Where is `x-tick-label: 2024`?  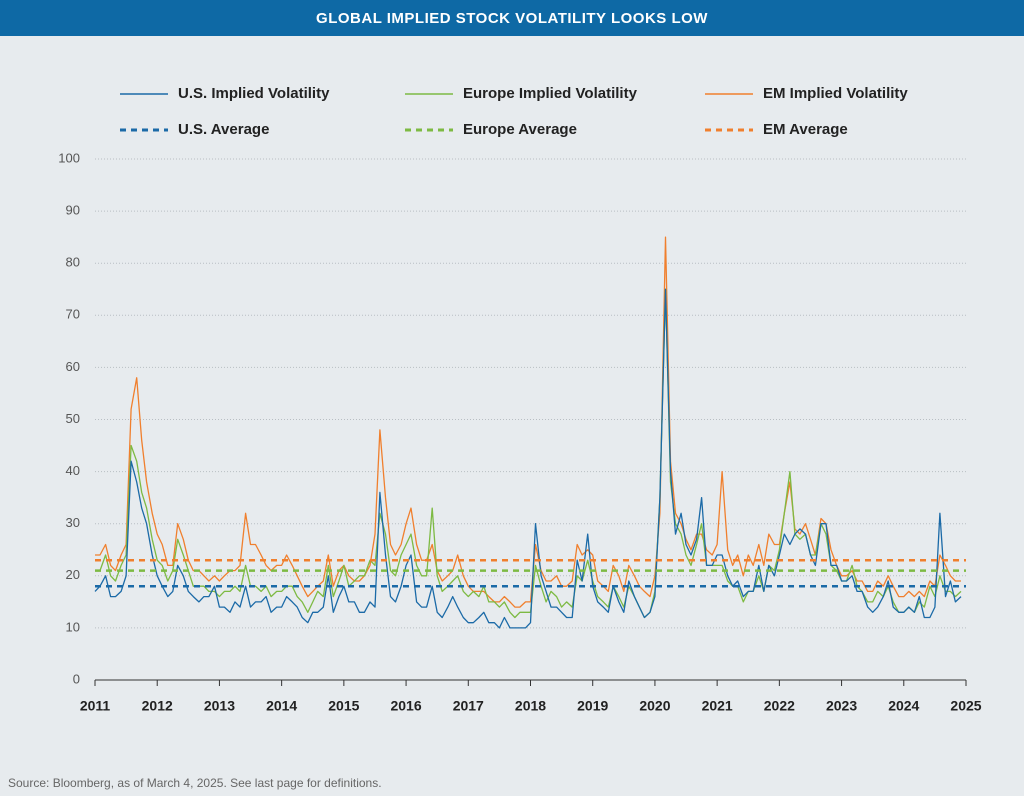
x-tick-label: 2024 is located at coordinates (903, 706).